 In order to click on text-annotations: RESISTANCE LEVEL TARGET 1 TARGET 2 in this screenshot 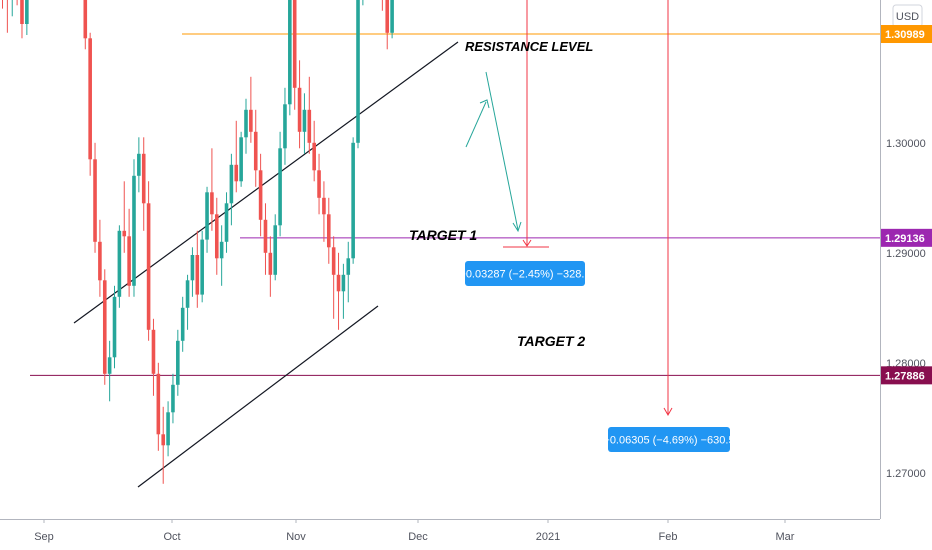, I will do `click(501, 194)`.